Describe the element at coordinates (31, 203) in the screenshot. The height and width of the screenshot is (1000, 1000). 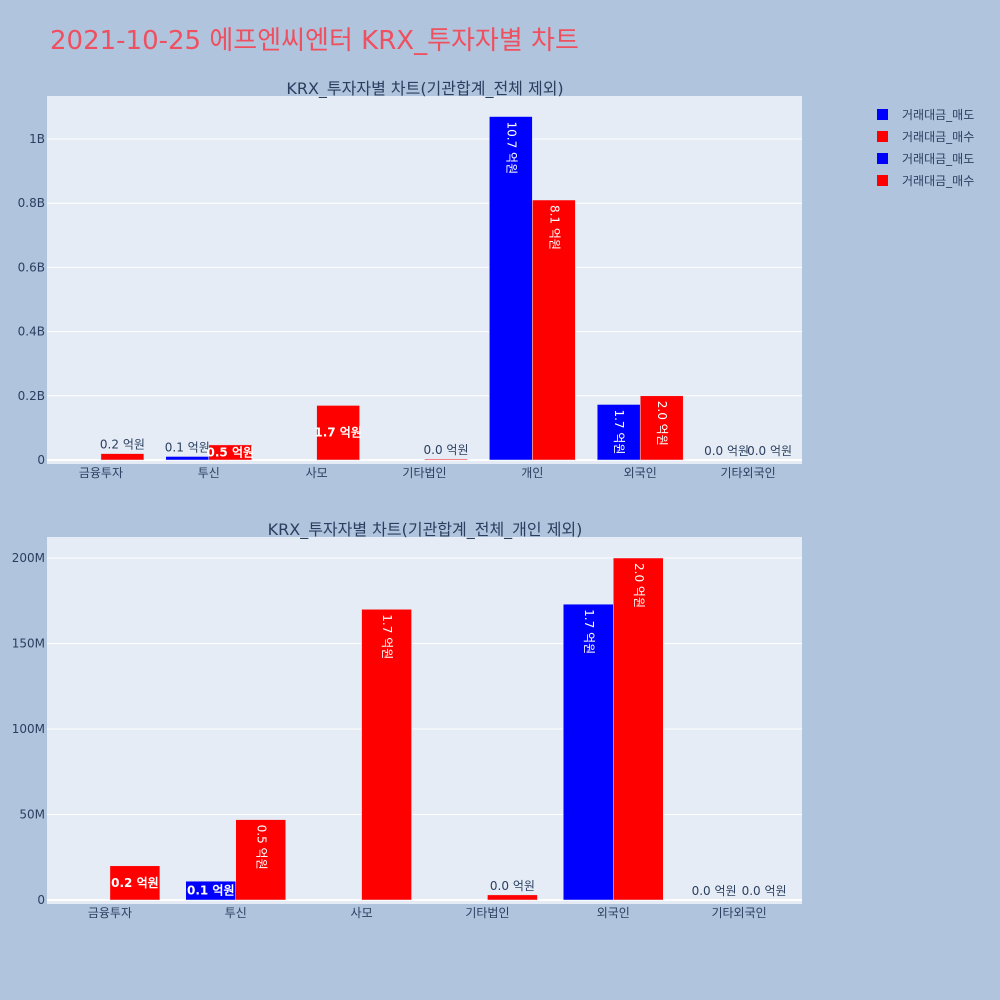
I see `y-tick-label: 0.8B` at that location.